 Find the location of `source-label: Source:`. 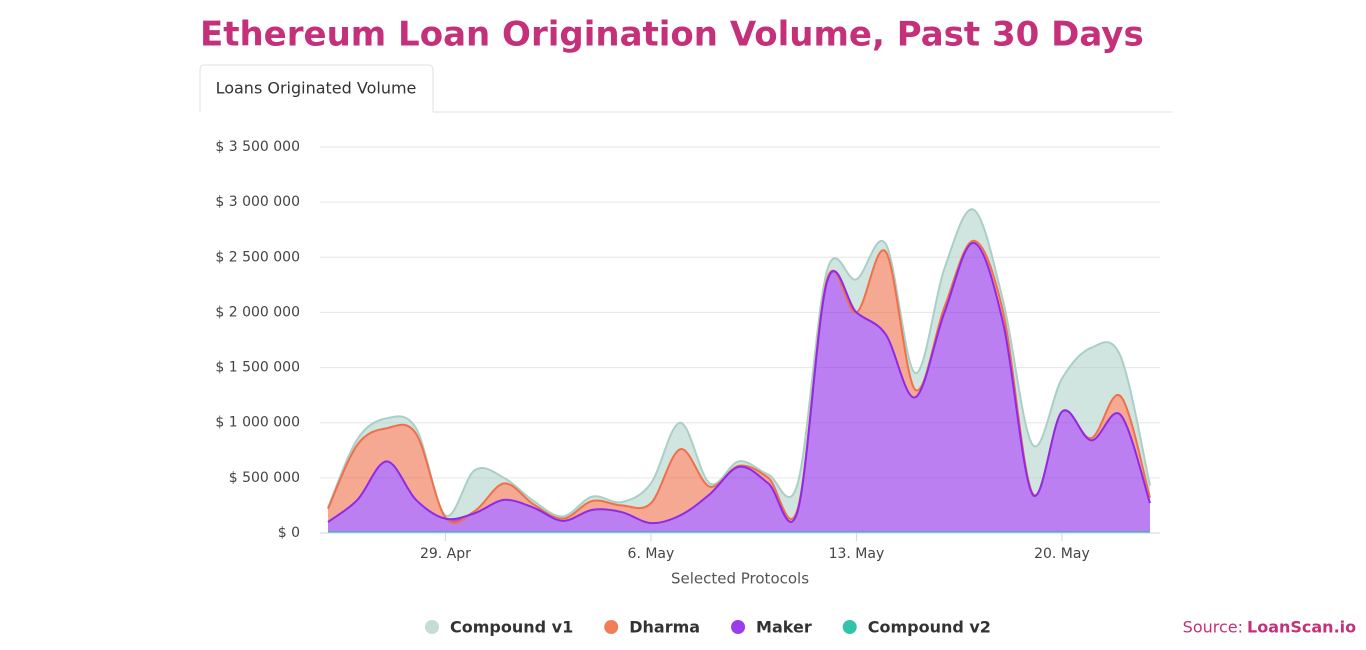

source-label: Source: is located at coordinates (1213, 627).